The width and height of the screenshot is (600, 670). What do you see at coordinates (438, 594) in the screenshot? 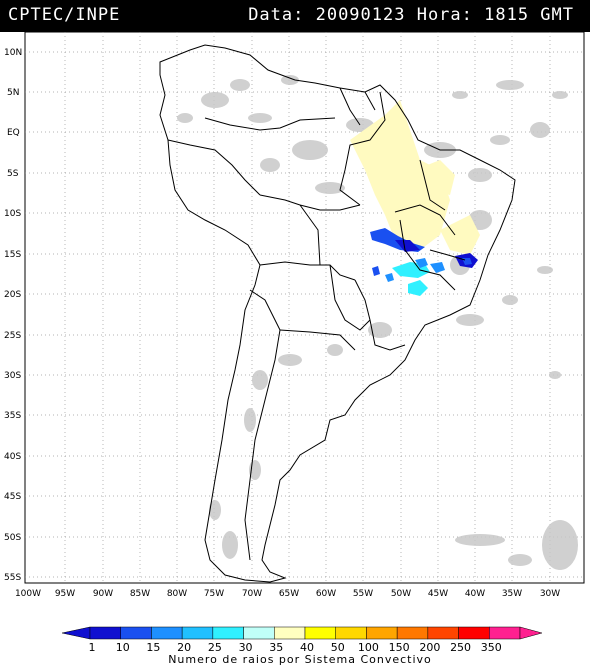
I see `lon-label: 45W` at bounding box center [438, 594].